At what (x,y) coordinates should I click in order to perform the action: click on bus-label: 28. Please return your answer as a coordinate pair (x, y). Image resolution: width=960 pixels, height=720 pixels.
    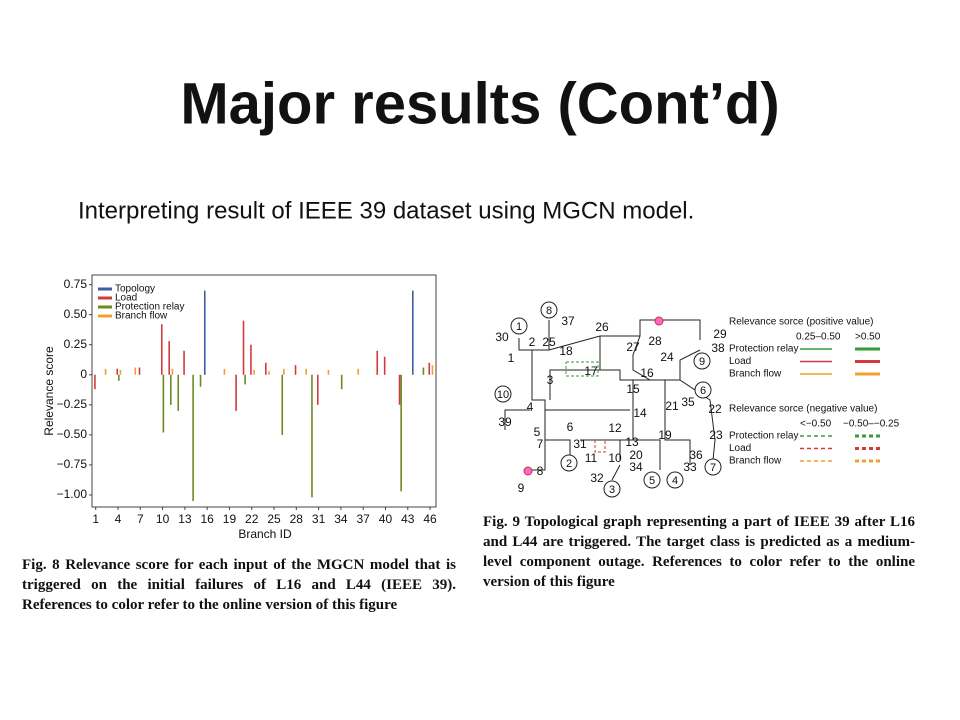
    Looking at the image, I should click on (655, 341).